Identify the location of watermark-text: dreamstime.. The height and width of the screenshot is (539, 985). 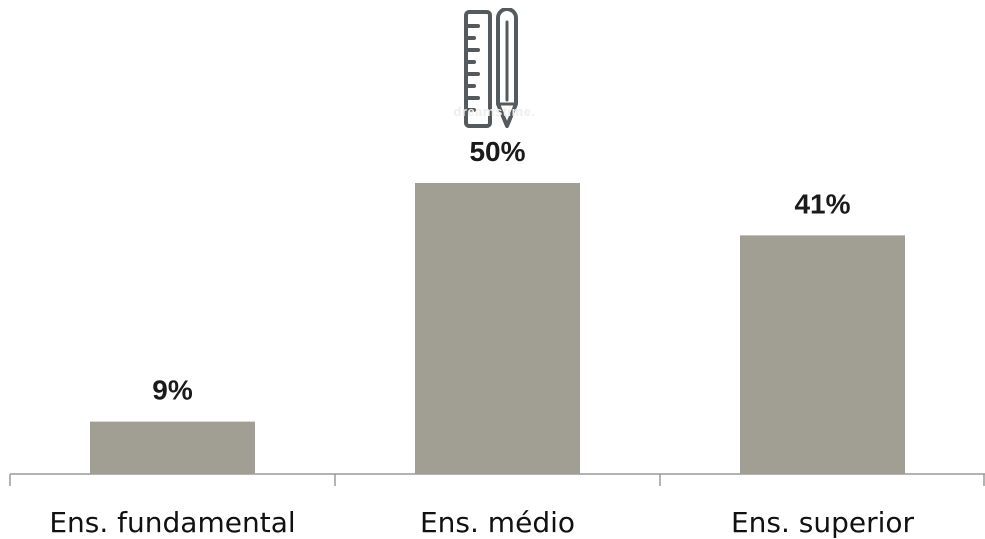
(494, 111).